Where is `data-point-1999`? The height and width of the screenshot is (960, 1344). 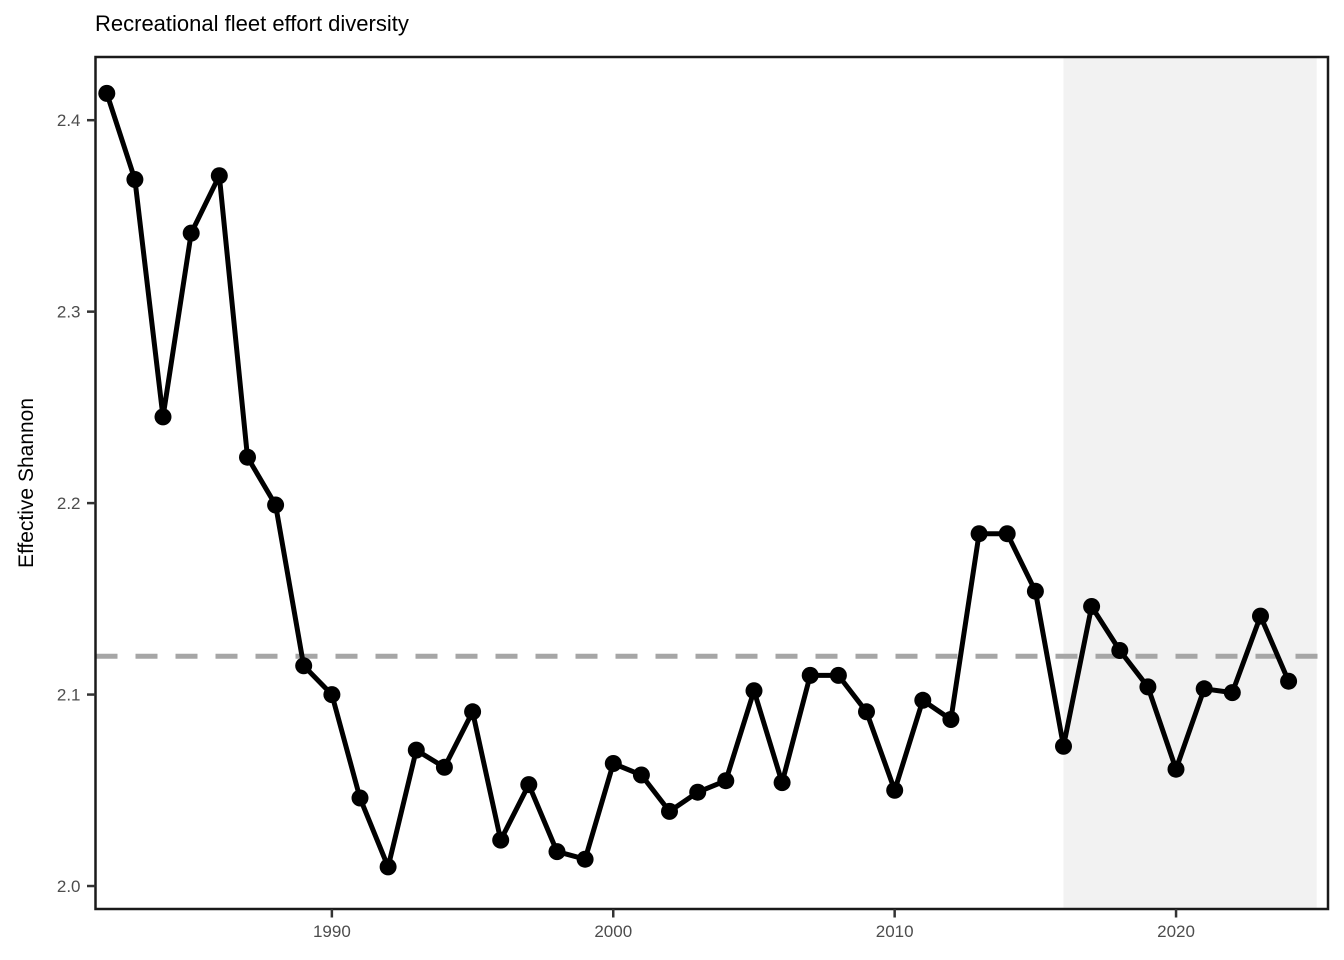 data-point-1999 is located at coordinates (585, 859).